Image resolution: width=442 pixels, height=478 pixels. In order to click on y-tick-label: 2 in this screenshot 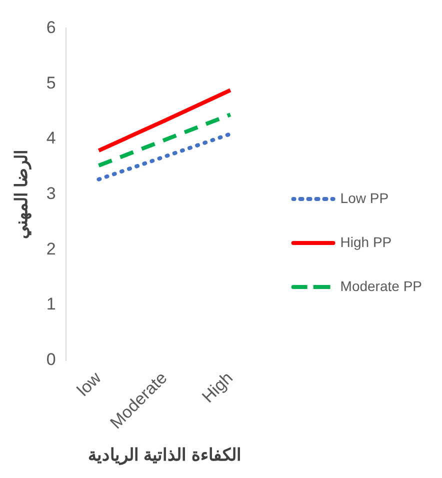, I will do `click(51, 248)`.